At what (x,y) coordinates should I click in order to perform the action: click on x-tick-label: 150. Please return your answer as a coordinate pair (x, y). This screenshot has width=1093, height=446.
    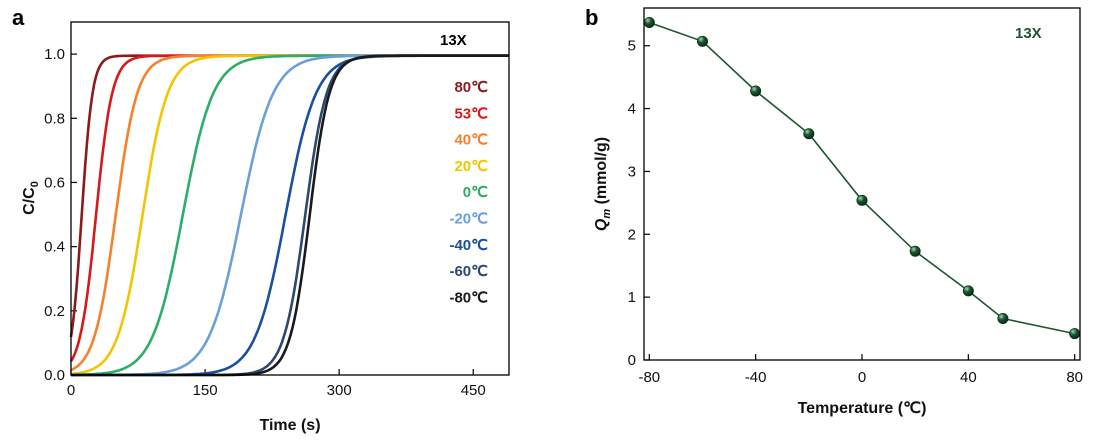
    Looking at the image, I should click on (205, 390).